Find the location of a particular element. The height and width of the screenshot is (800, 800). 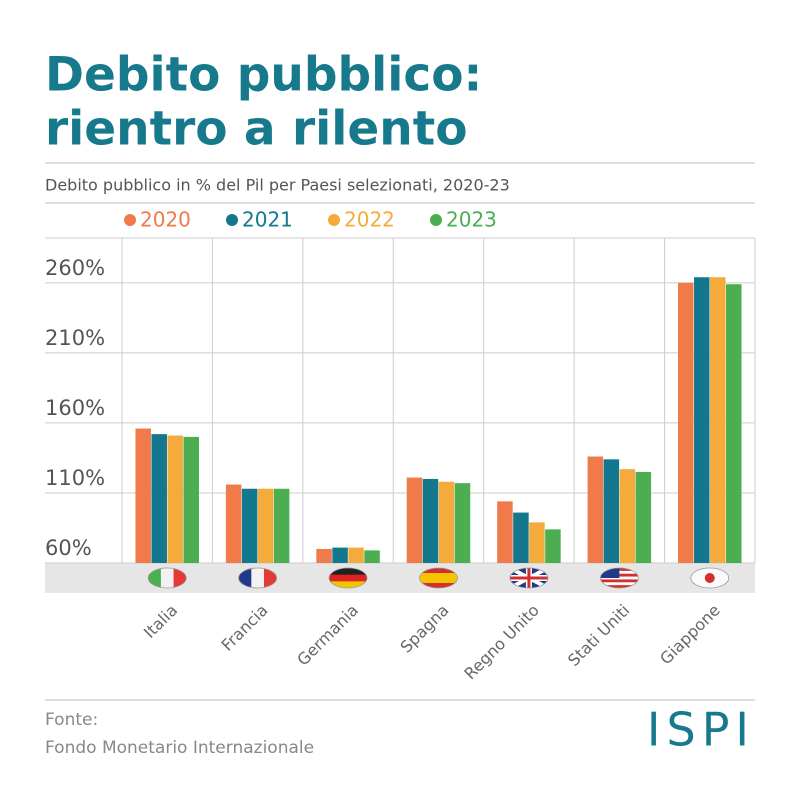

x-tick-label: Germania is located at coordinates (327, 635).